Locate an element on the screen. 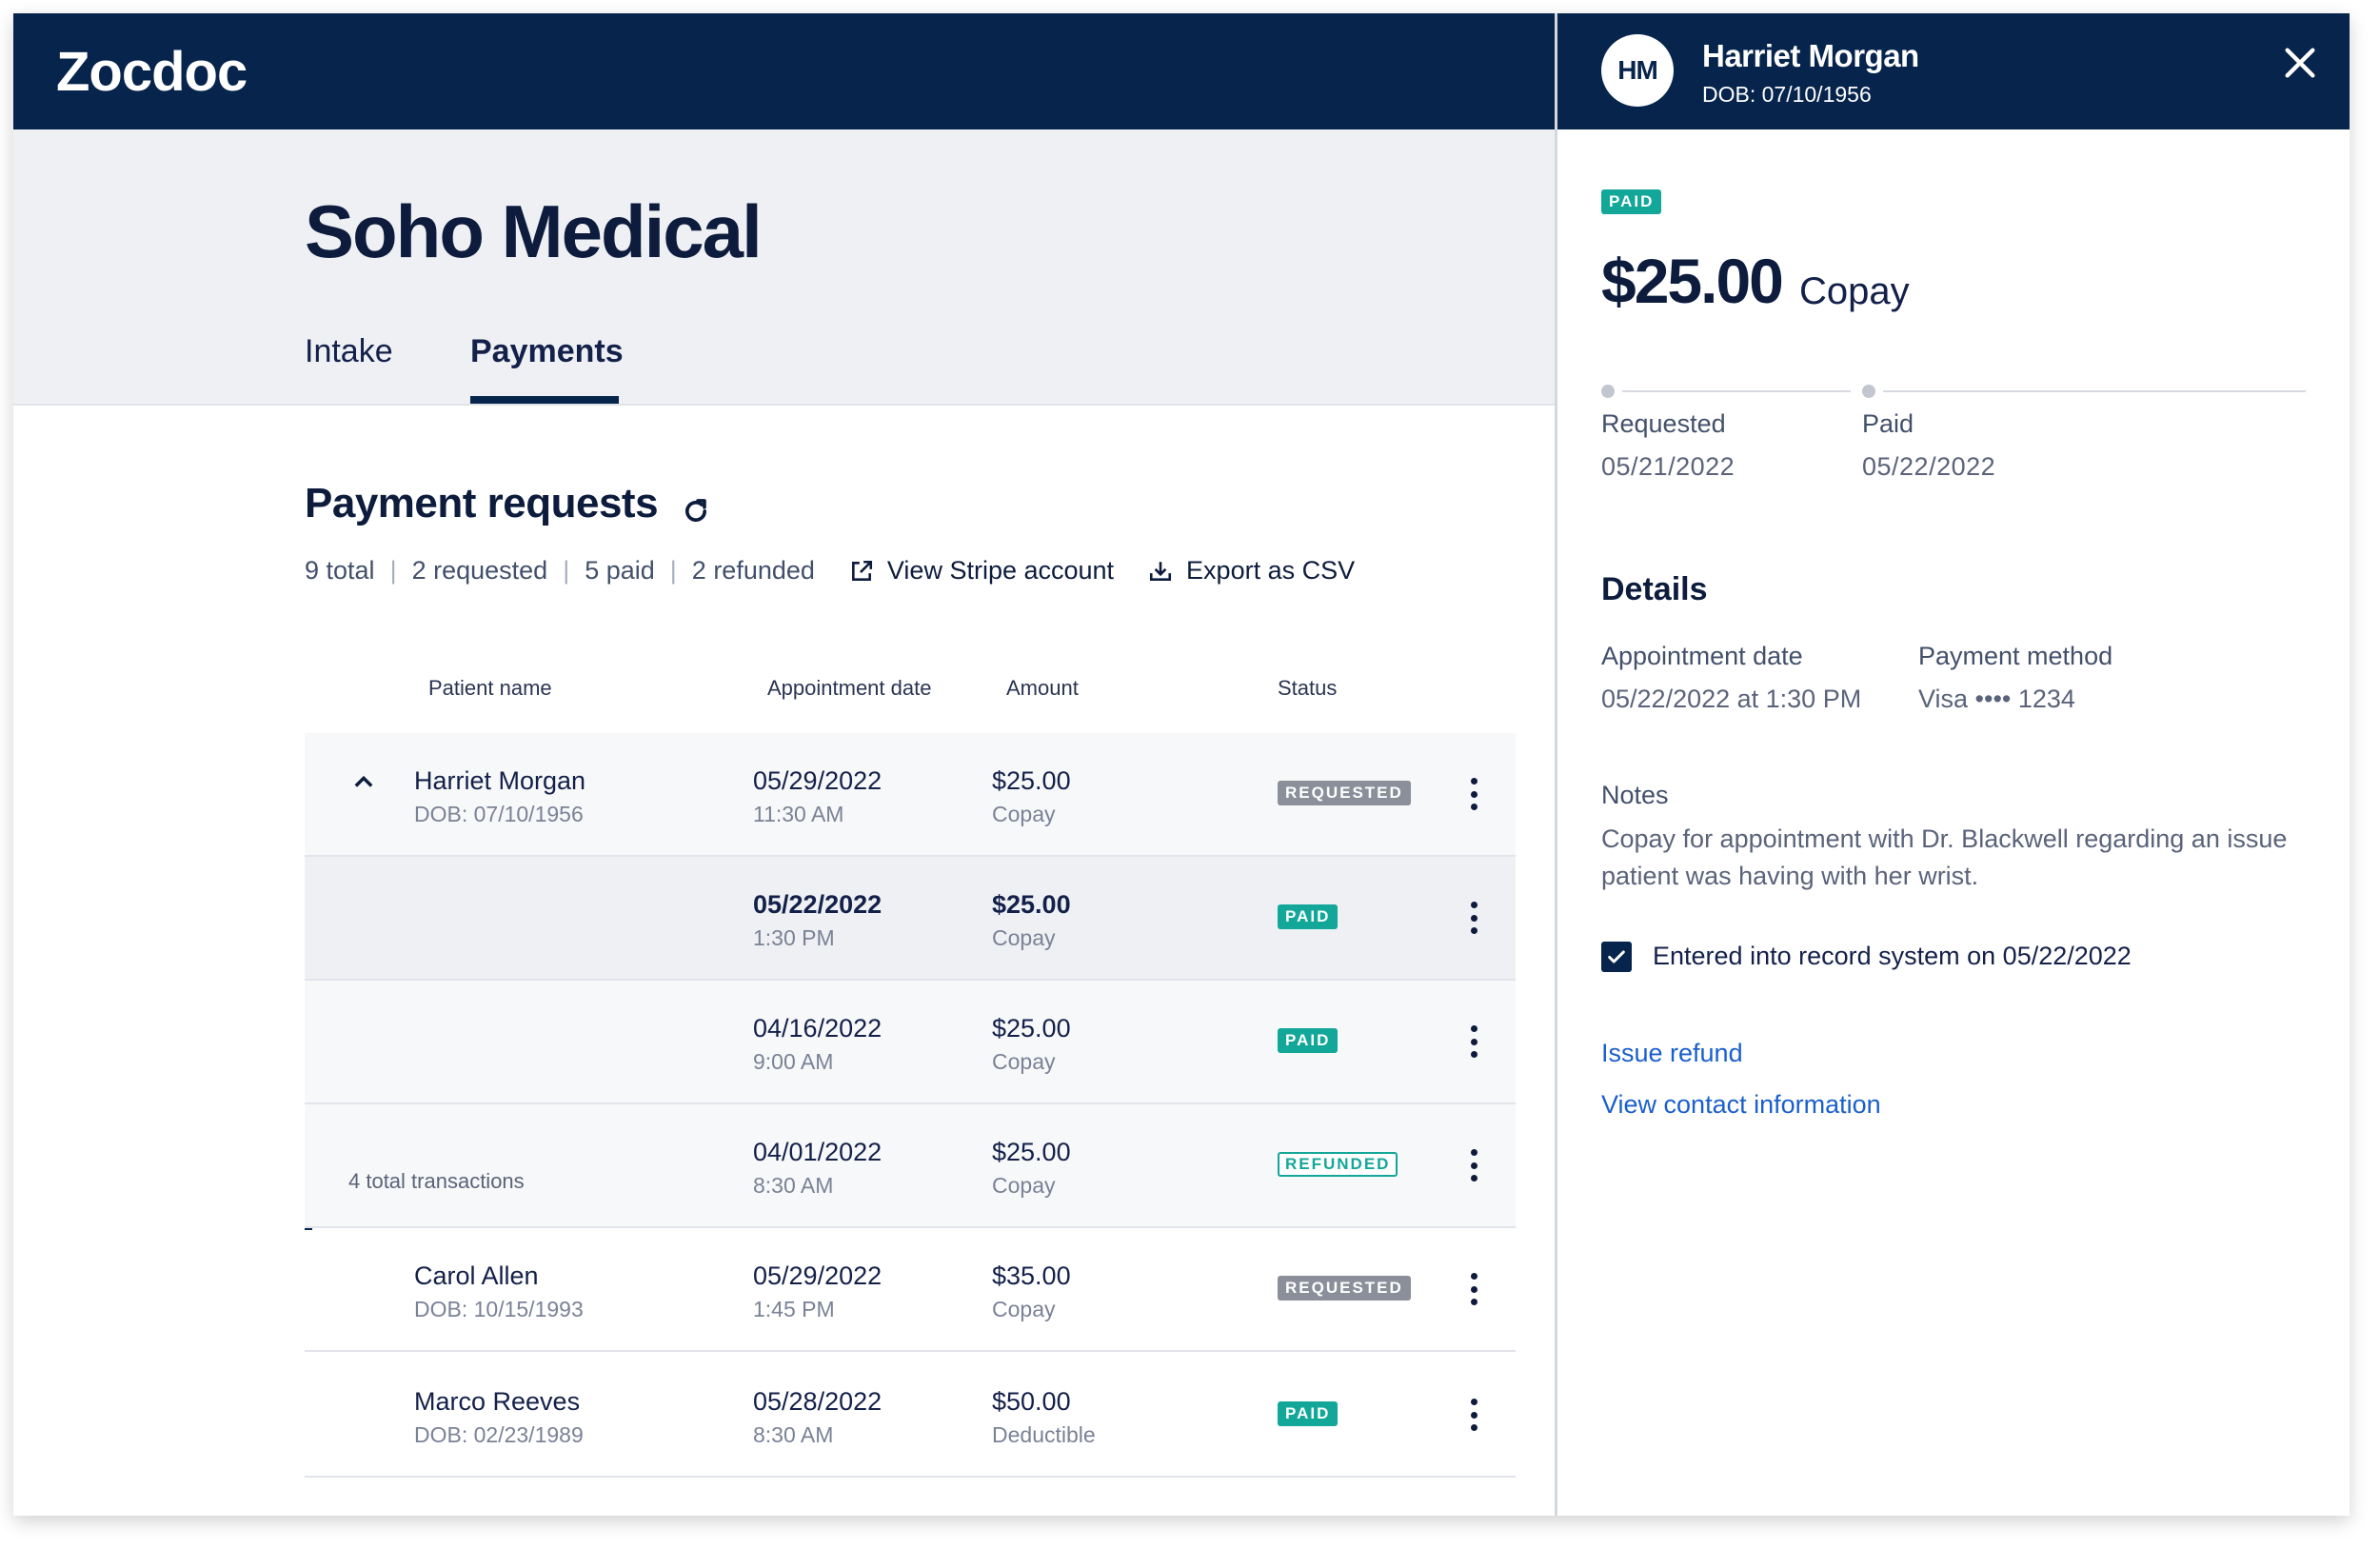 The width and height of the screenshot is (2380, 1549). appointment-date: 05/29/2022 is located at coordinates (818, 780).